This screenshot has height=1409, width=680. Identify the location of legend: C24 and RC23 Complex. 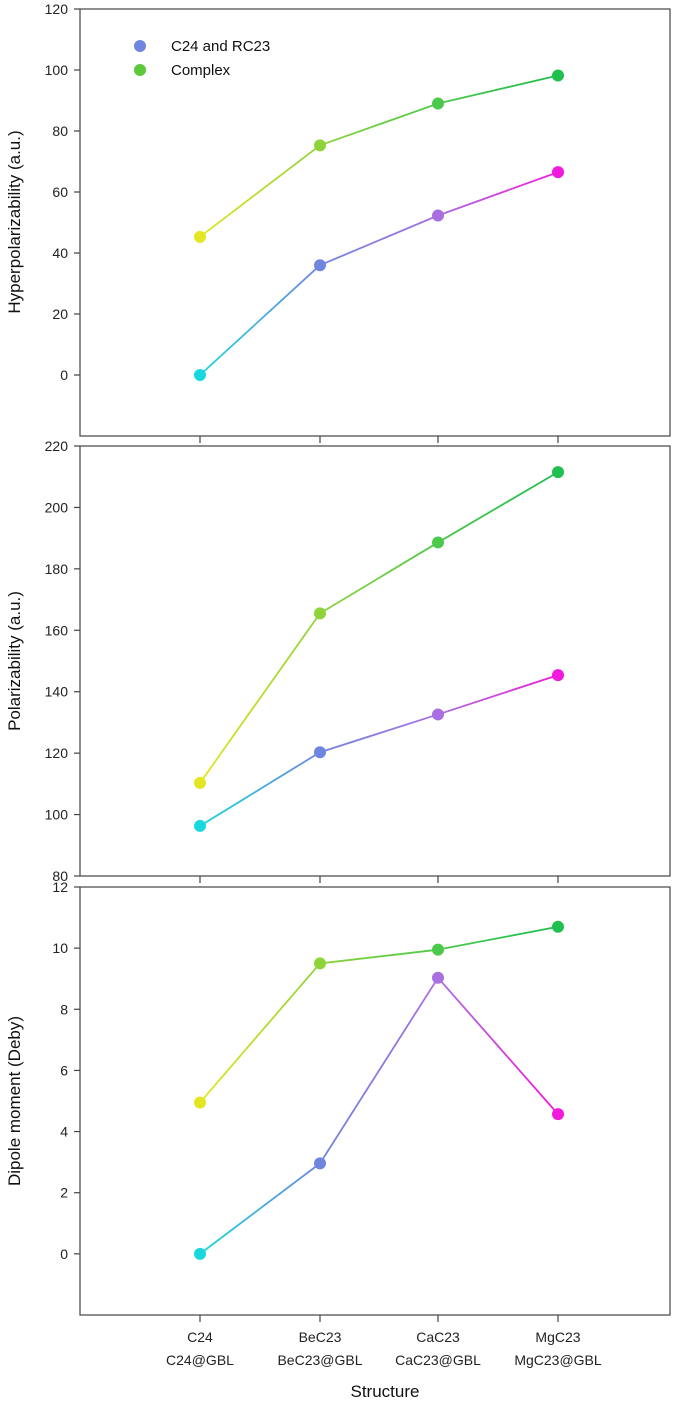
(193, 58).